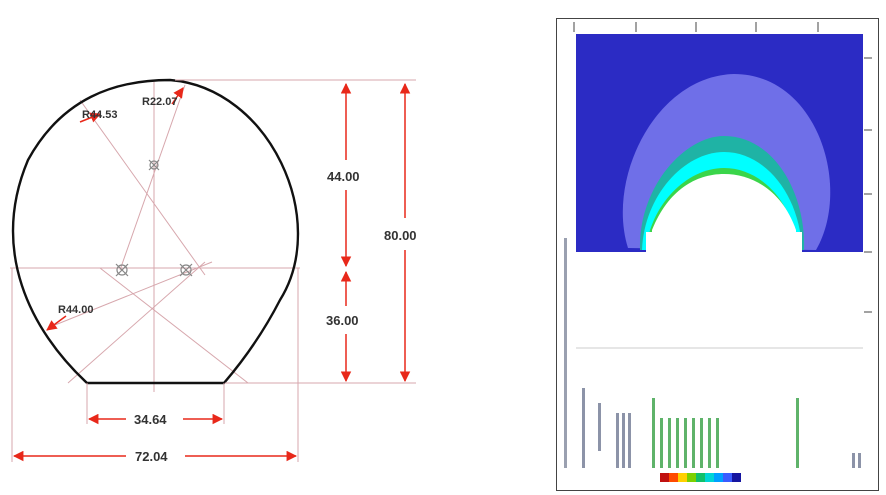 This screenshot has width=886, height=495. Describe the element at coordinates (154, 165) in the screenshot. I see `crown-center-marker` at that location.